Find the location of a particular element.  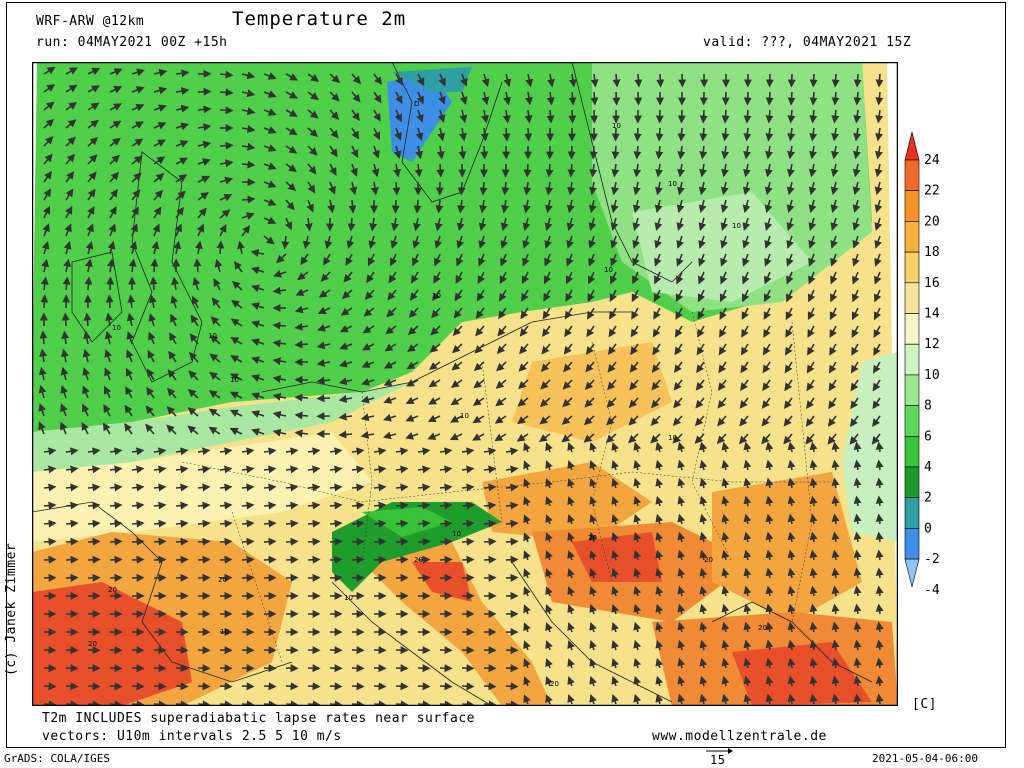

contour-label: 10 is located at coordinates (116, 328).